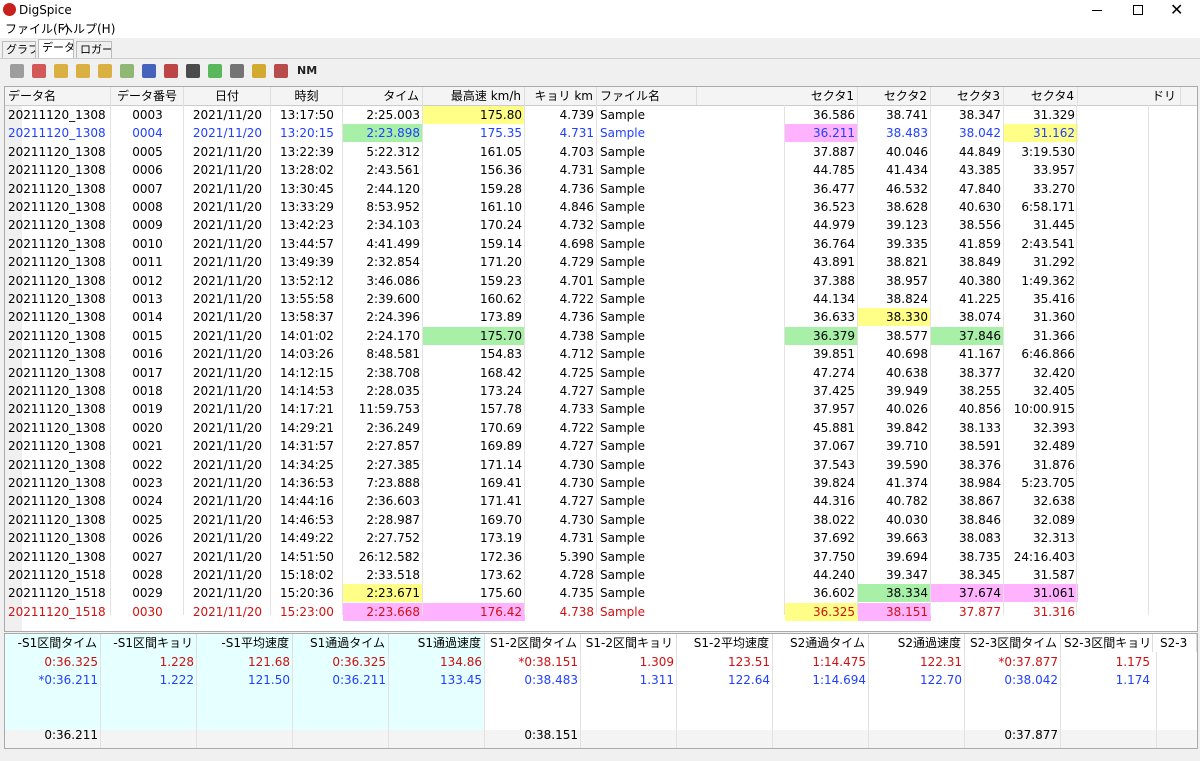 This screenshot has width=1200, height=761. Describe the element at coordinates (147, 464) in the screenshot. I see `cell: 0022` at that location.